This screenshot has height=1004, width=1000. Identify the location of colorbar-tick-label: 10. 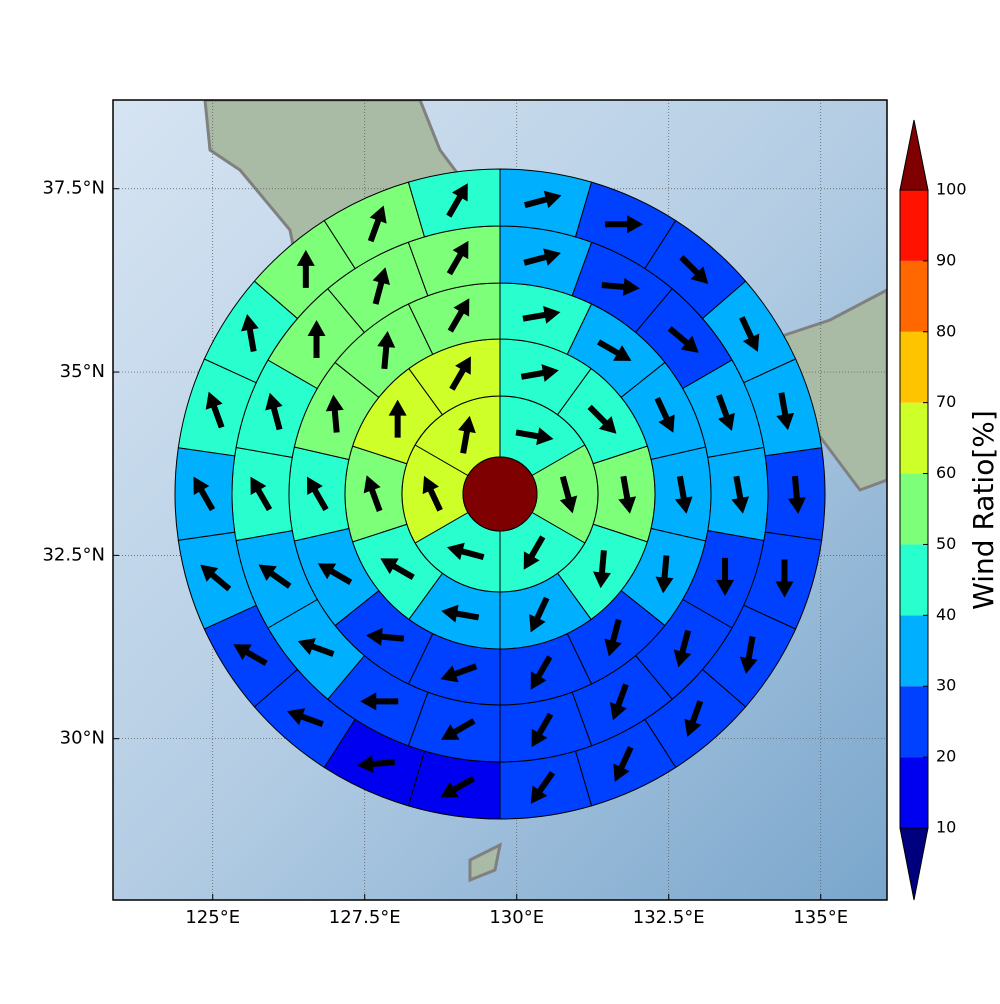
(946, 827).